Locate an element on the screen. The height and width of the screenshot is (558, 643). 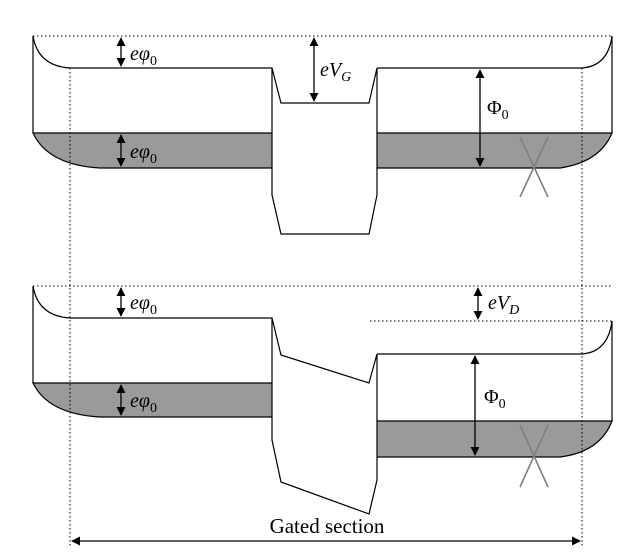
bottom-gated-well is located at coordinates (324, 466).